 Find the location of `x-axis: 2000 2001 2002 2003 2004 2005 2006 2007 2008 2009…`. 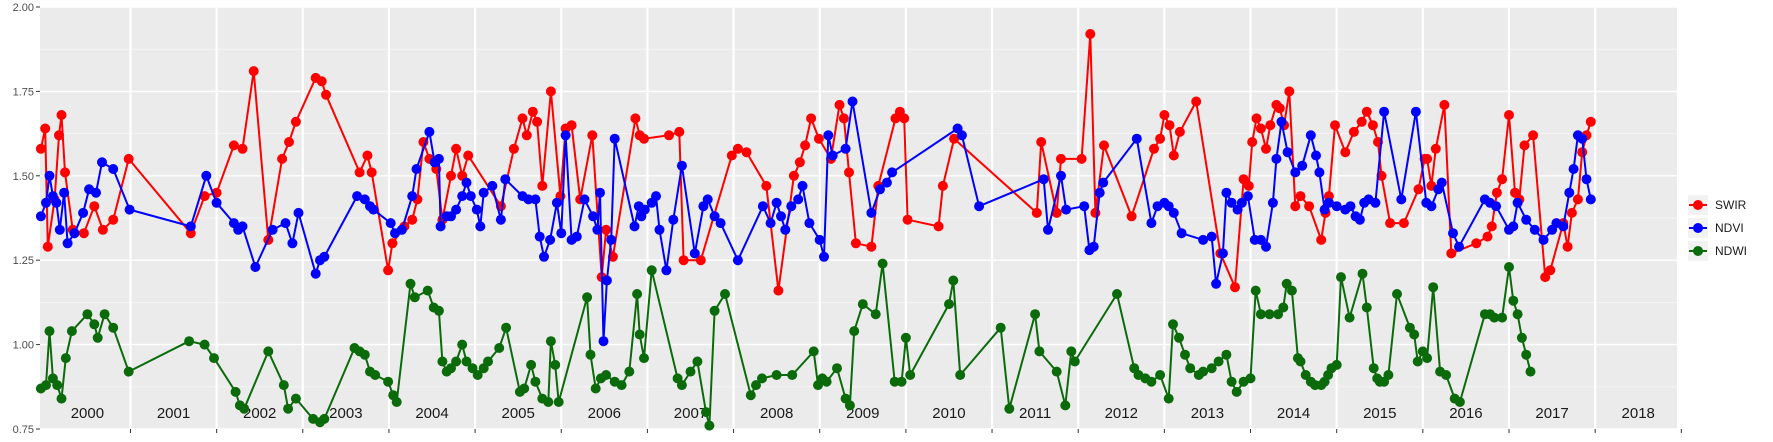

x-axis: 2000 2001 2002 2003 2004 2005 2006 2007 2008 2009… is located at coordinates (876, 419).